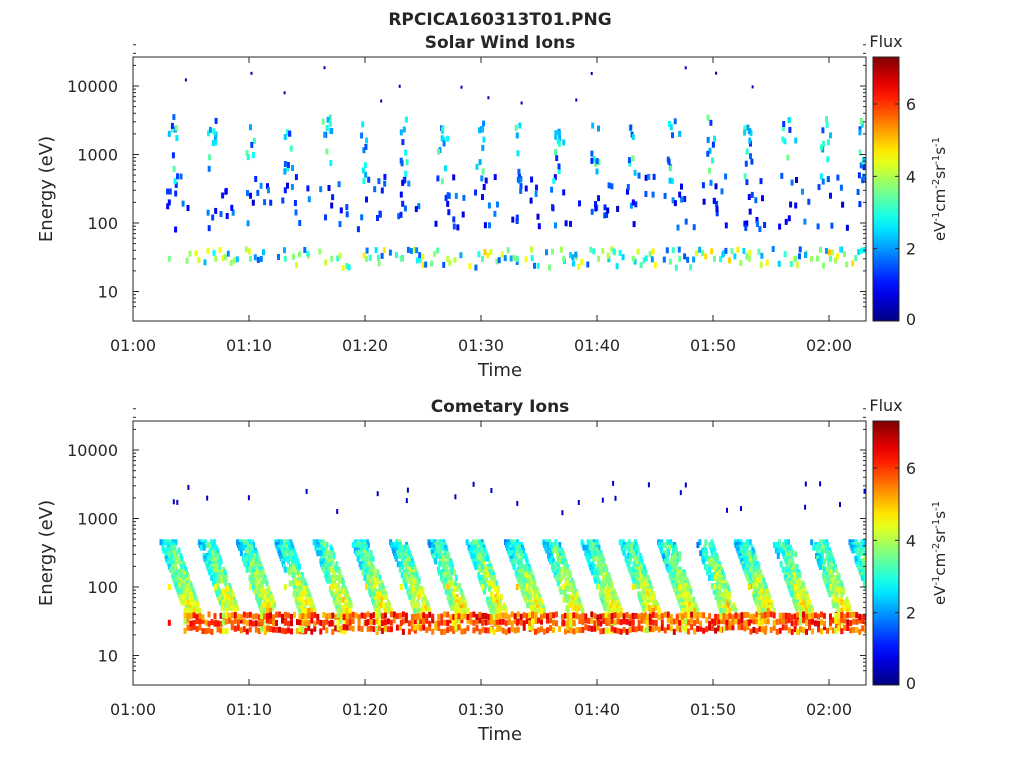 The width and height of the screenshot is (1024, 768). Describe the element at coordinates (911, 540) in the screenshot. I see `colorbar-tick-label: 4` at that location.